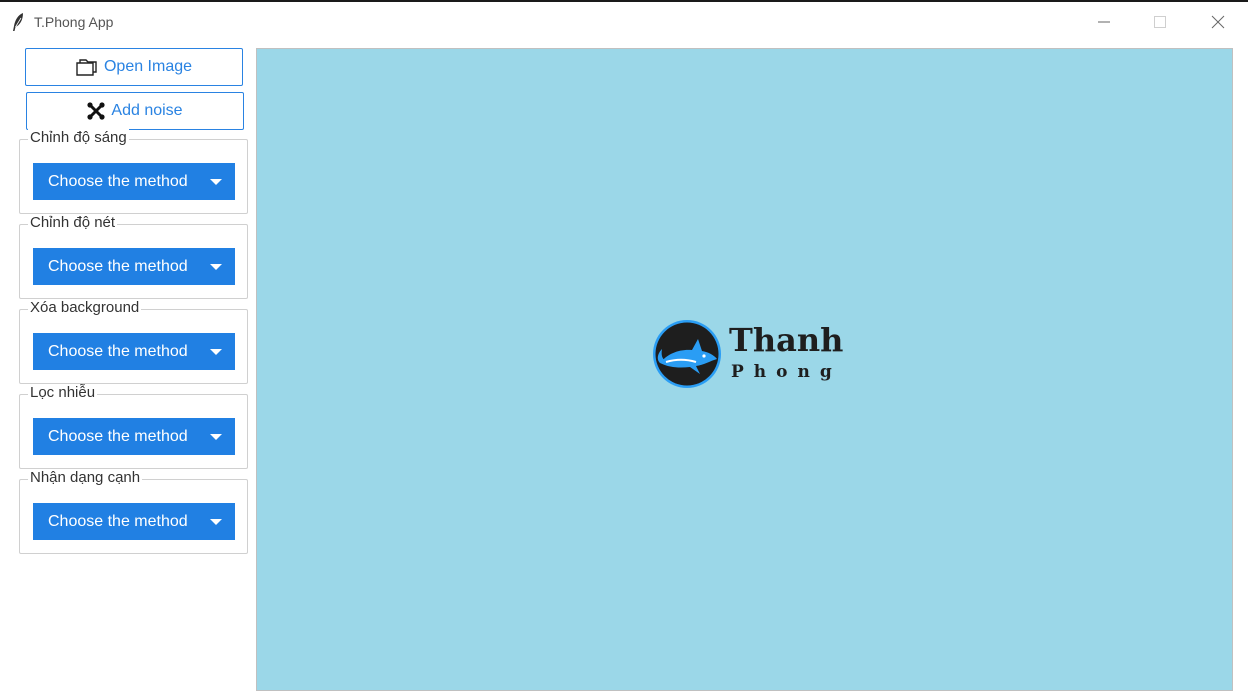 The image size is (1248, 700). What do you see at coordinates (96, 111) in the screenshot?
I see `tools-icon` at bounding box center [96, 111].